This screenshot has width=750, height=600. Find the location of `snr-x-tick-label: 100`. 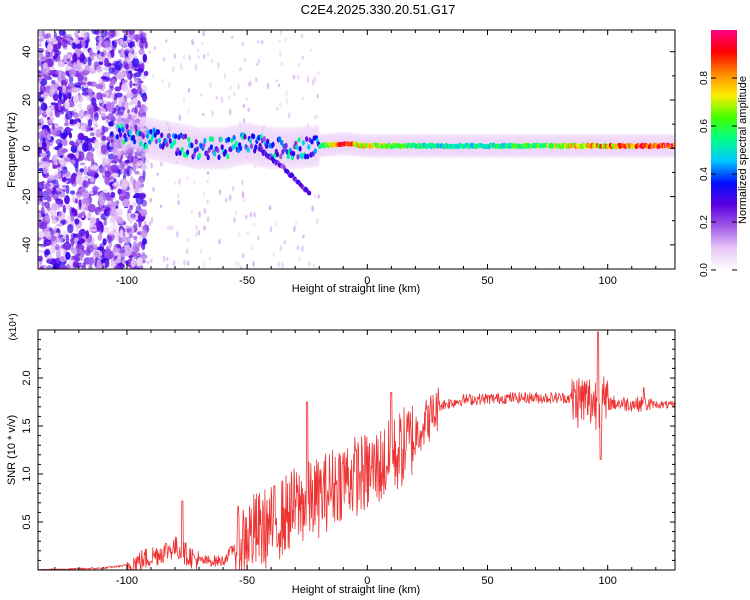

snr-x-tick-label: 100 is located at coordinates (608, 581).